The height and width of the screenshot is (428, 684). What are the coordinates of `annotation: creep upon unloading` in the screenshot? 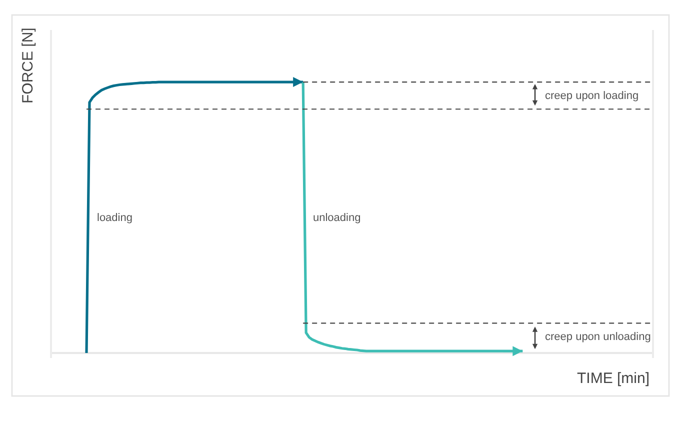 It's located at (598, 337).